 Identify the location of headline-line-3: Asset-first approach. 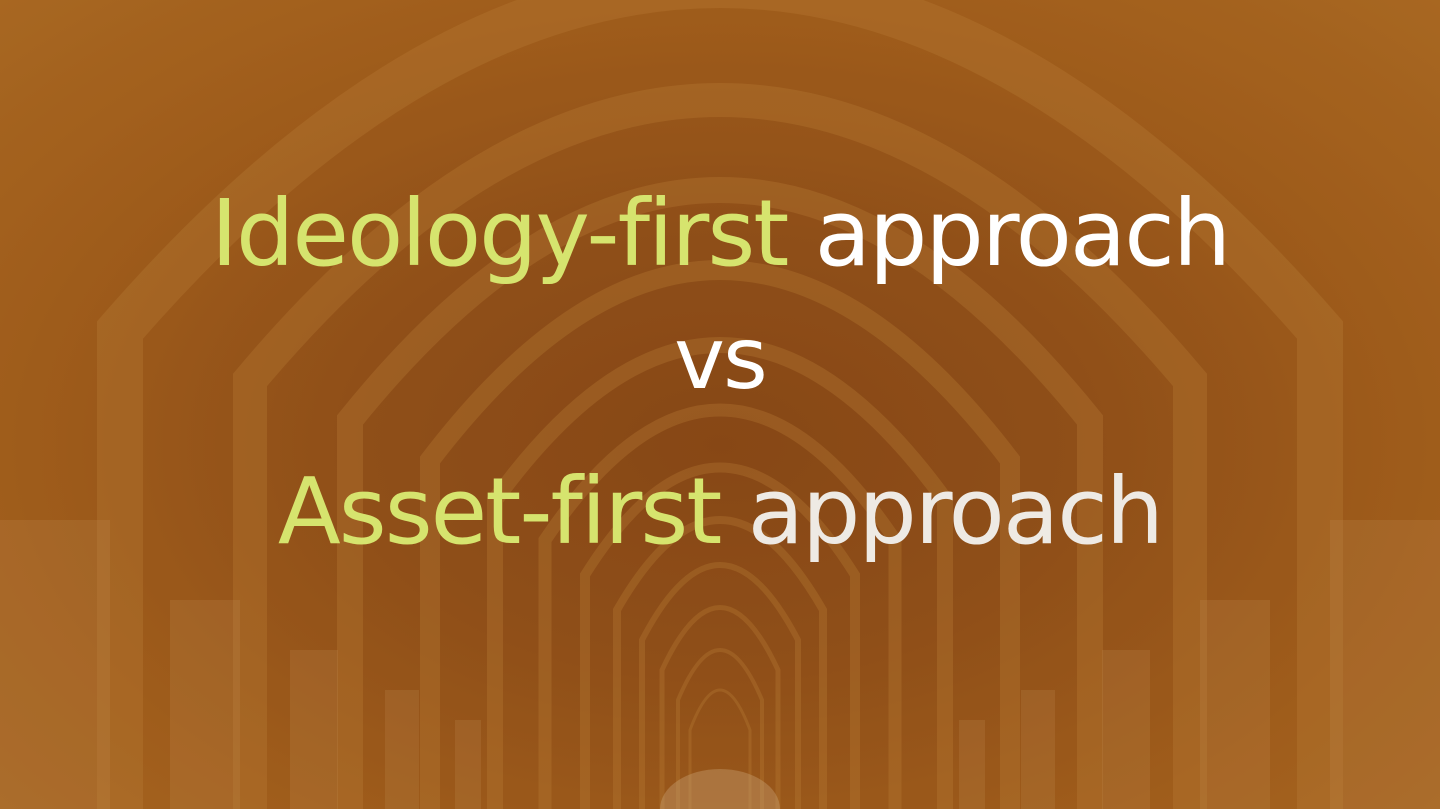
(720, 526).